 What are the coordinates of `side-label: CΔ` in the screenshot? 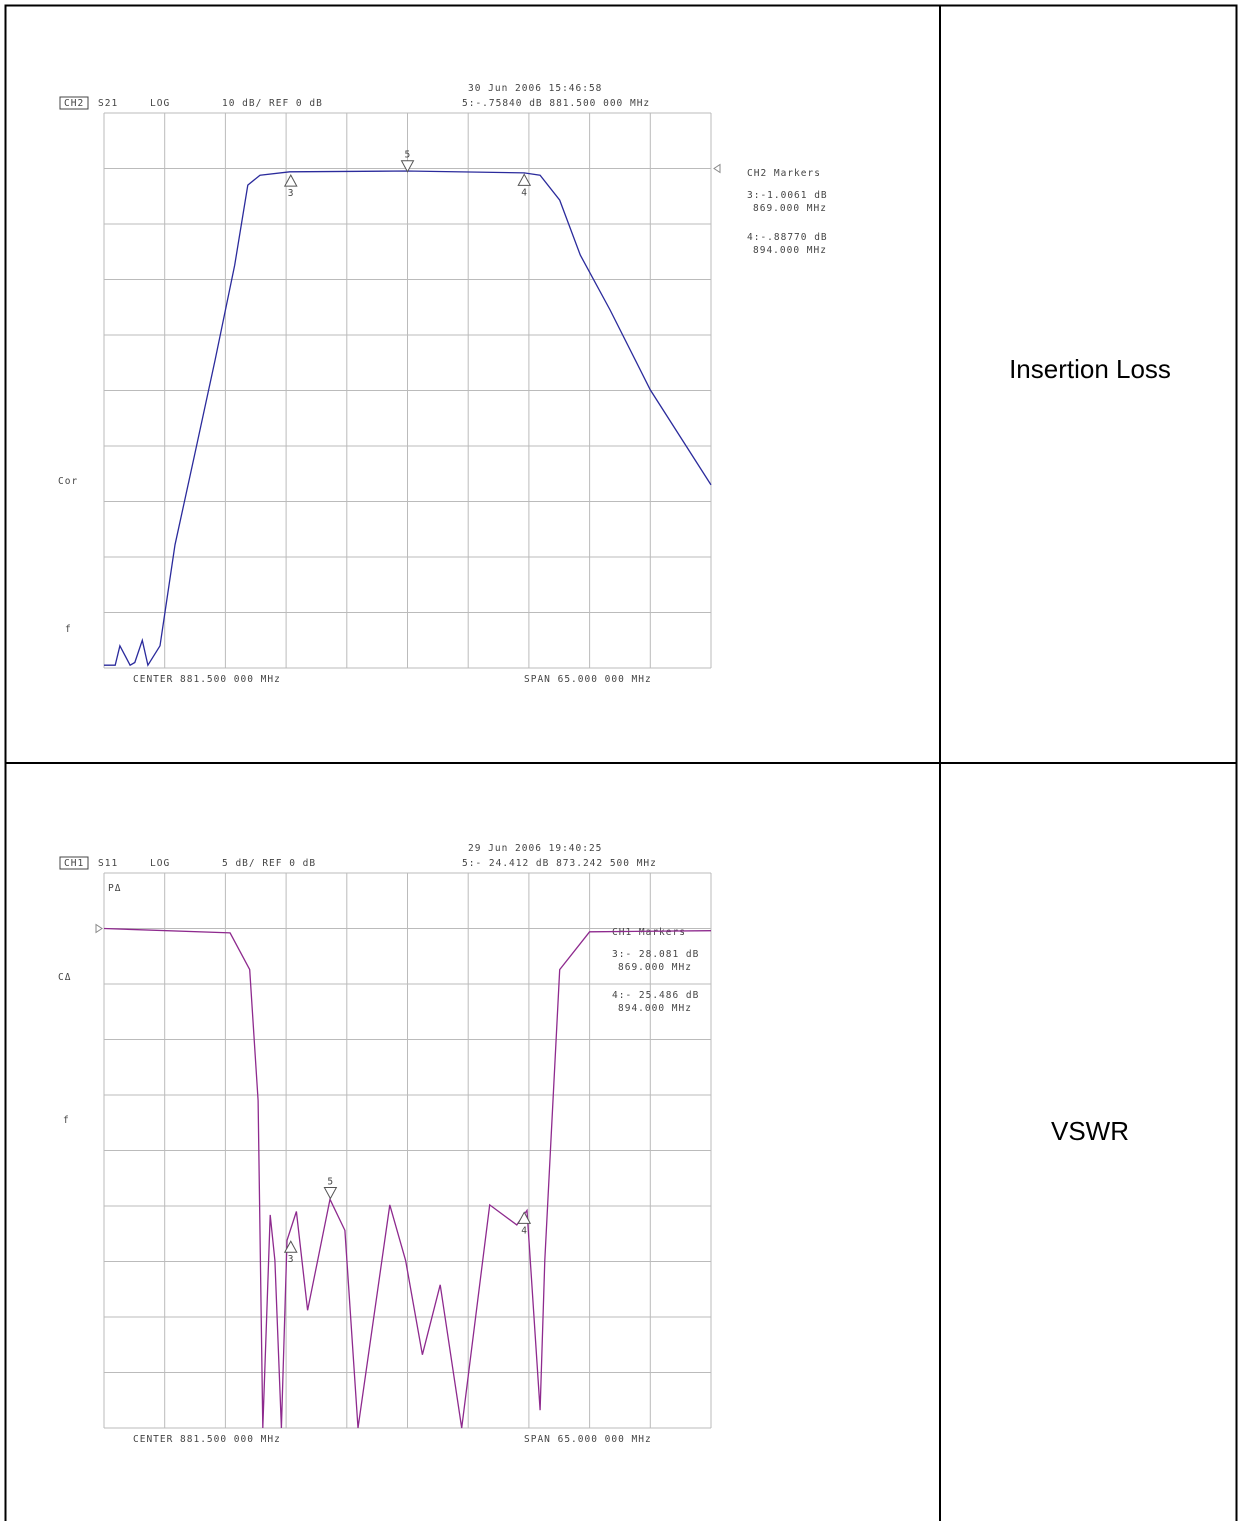 It's located at (64, 977).